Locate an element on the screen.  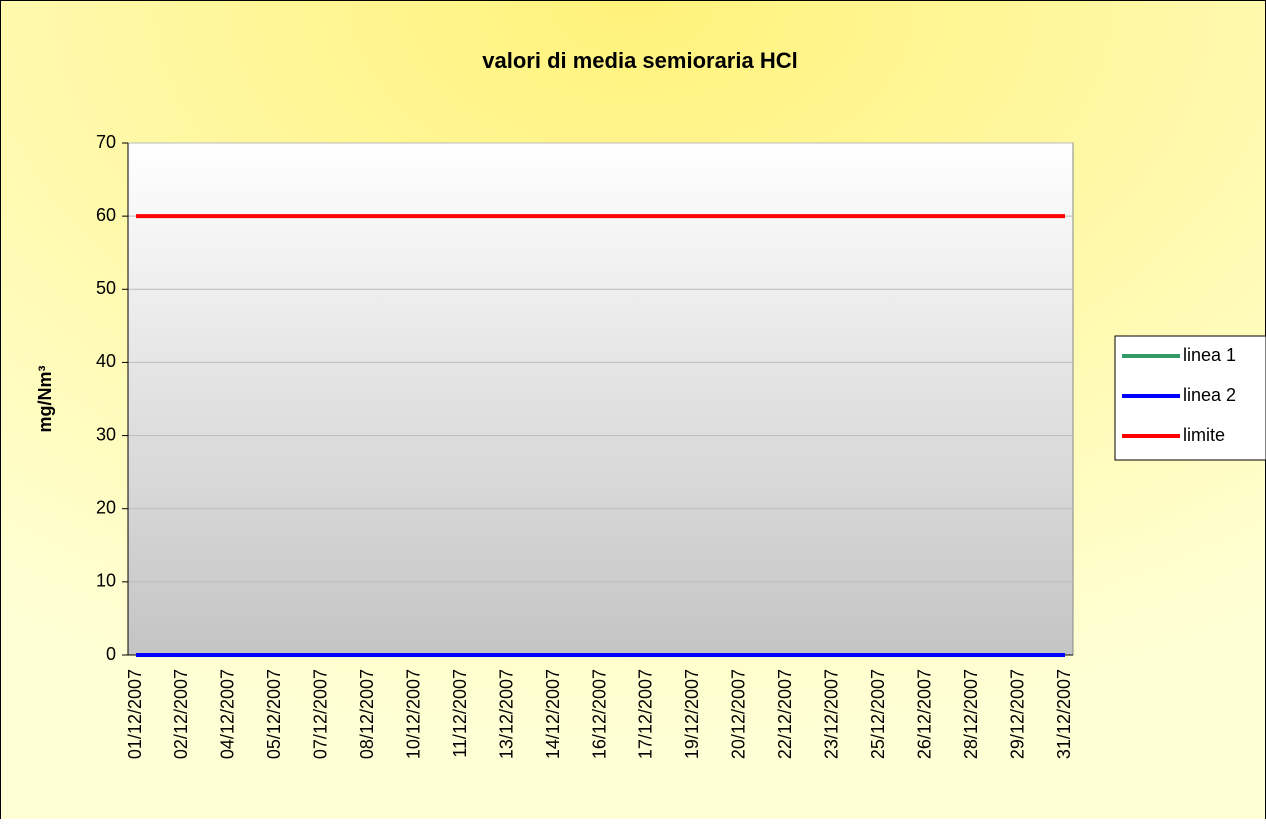
x-tick-label: 26/12/2007 is located at coordinates (924, 714).